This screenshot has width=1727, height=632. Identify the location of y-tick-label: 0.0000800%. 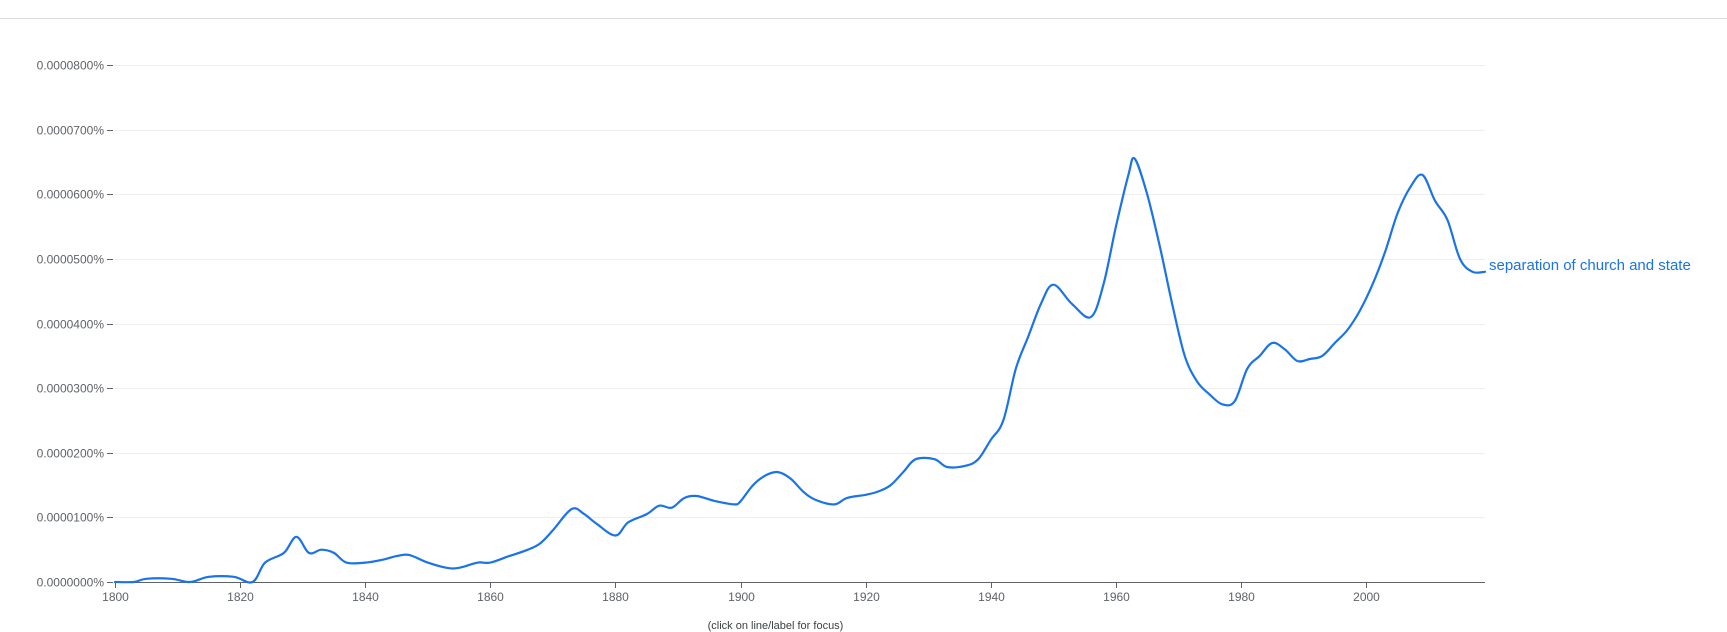
(71, 66).